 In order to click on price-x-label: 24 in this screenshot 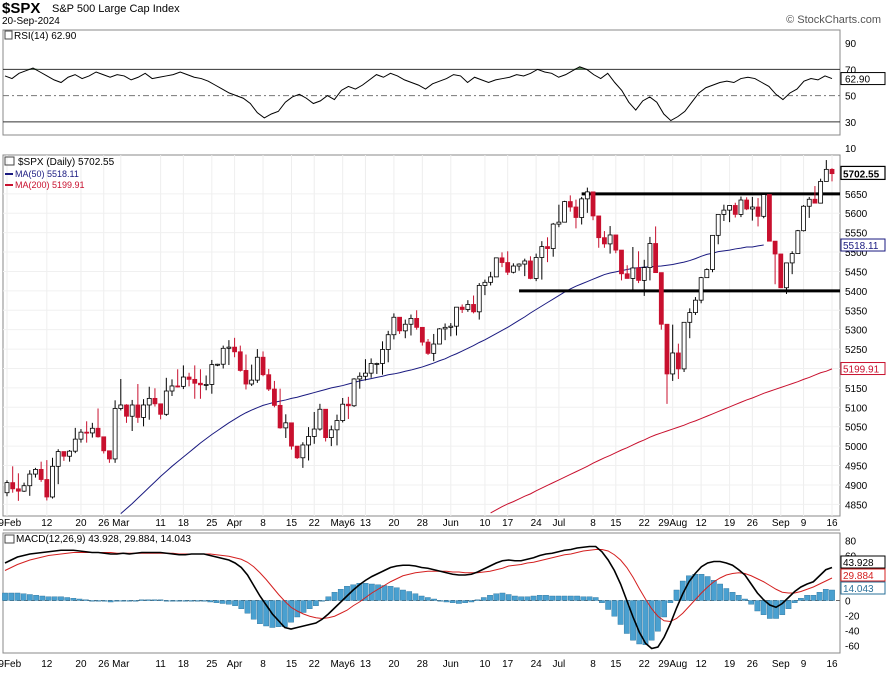, I will do `click(537, 523)`.